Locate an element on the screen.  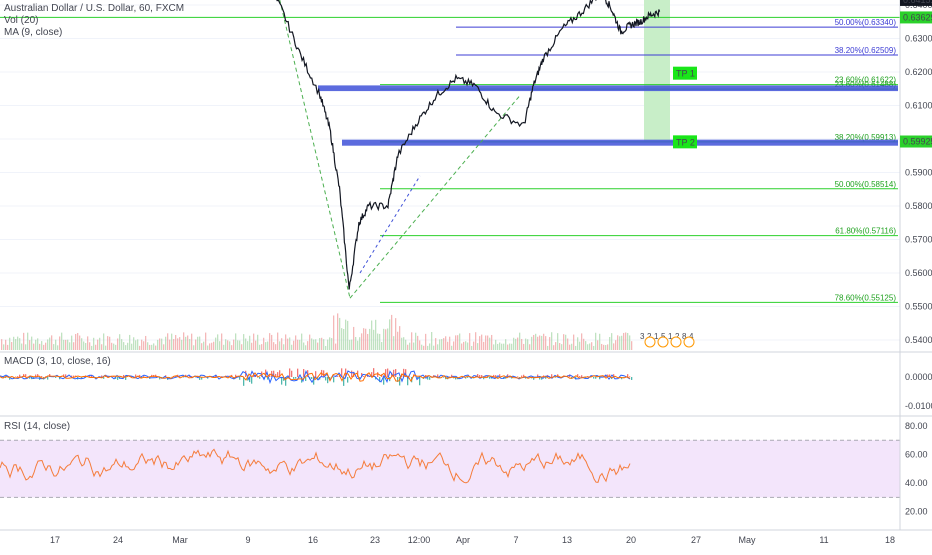
time-tick-label: 12:00 is located at coordinates (419, 540).